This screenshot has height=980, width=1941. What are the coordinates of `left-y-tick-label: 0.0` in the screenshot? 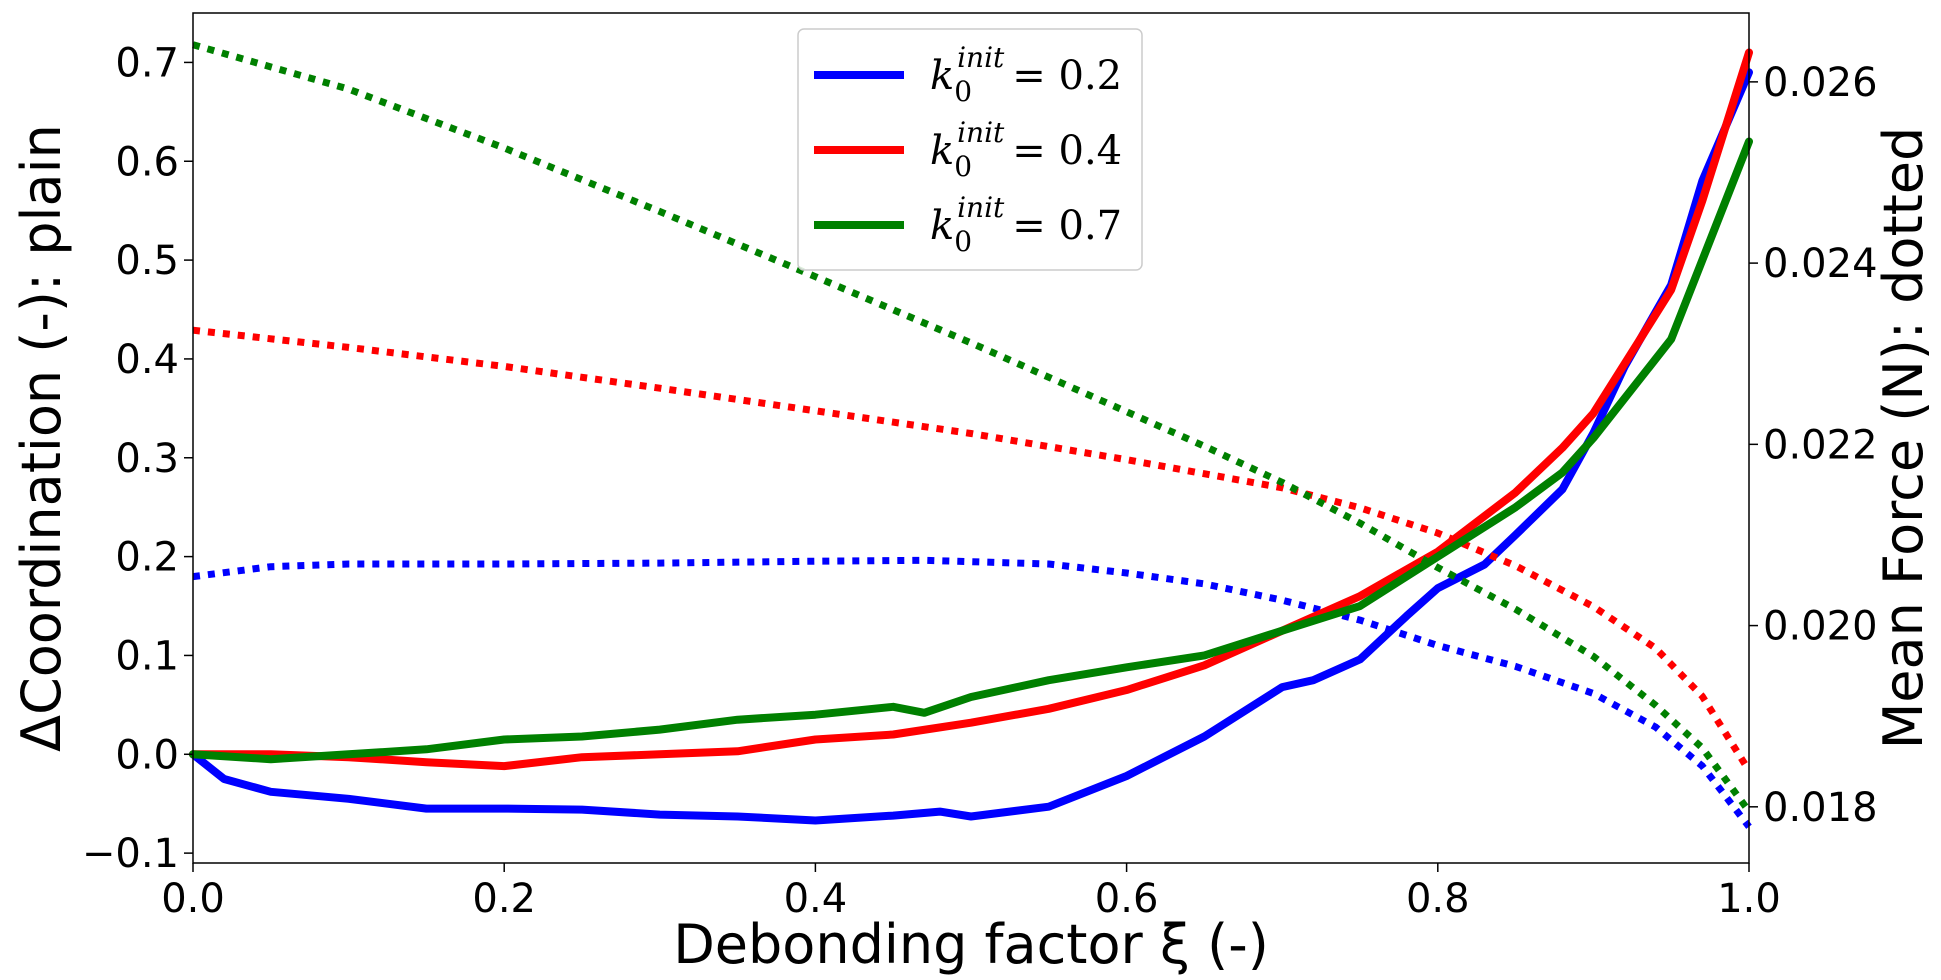 It's located at (147, 755).